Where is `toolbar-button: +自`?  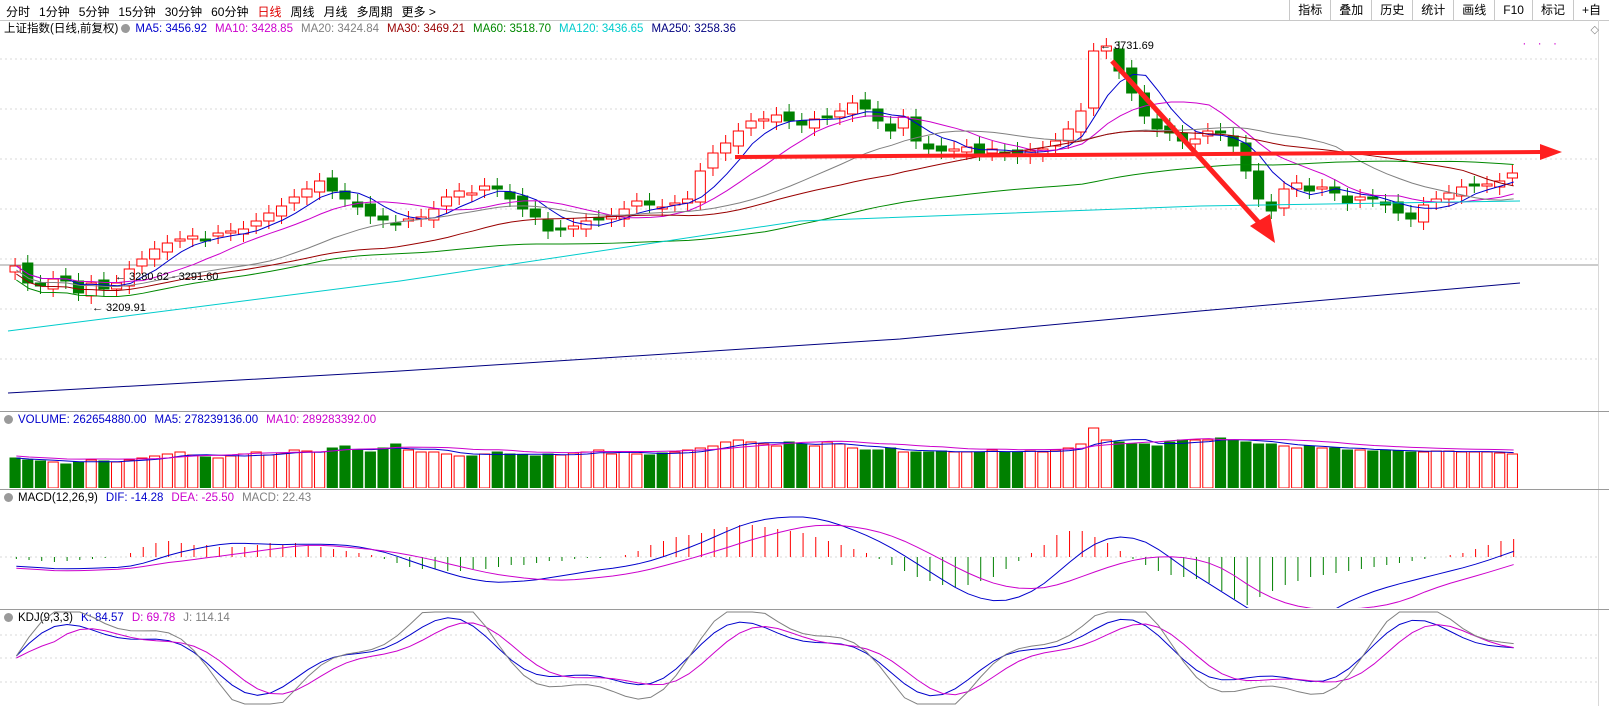 toolbar-button: +自 is located at coordinates (1590, 10).